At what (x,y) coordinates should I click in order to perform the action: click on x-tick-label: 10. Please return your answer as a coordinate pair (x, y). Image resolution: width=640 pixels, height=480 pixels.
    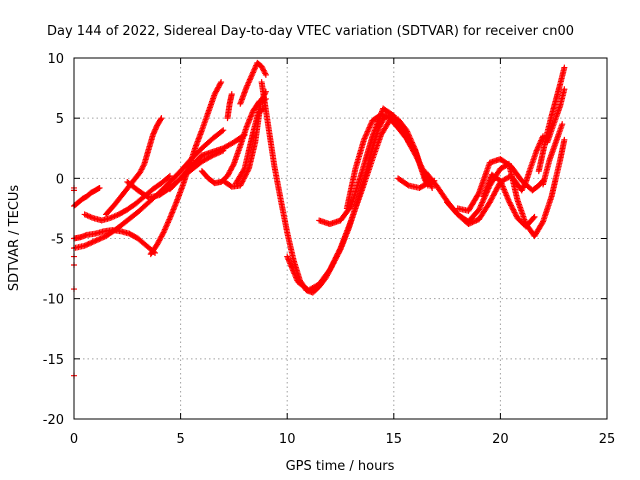
    Looking at the image, I should click on (287, 439).